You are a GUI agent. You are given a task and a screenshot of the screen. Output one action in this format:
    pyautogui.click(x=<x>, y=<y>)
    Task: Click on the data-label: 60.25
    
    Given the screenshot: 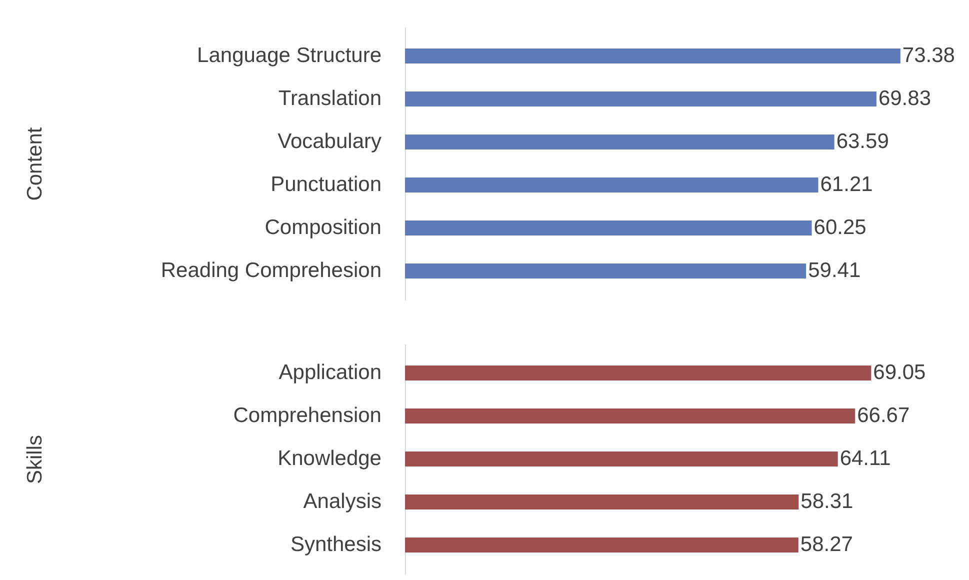 What is the action you would take?
    pyautogui.click(x=840, y=228)
    